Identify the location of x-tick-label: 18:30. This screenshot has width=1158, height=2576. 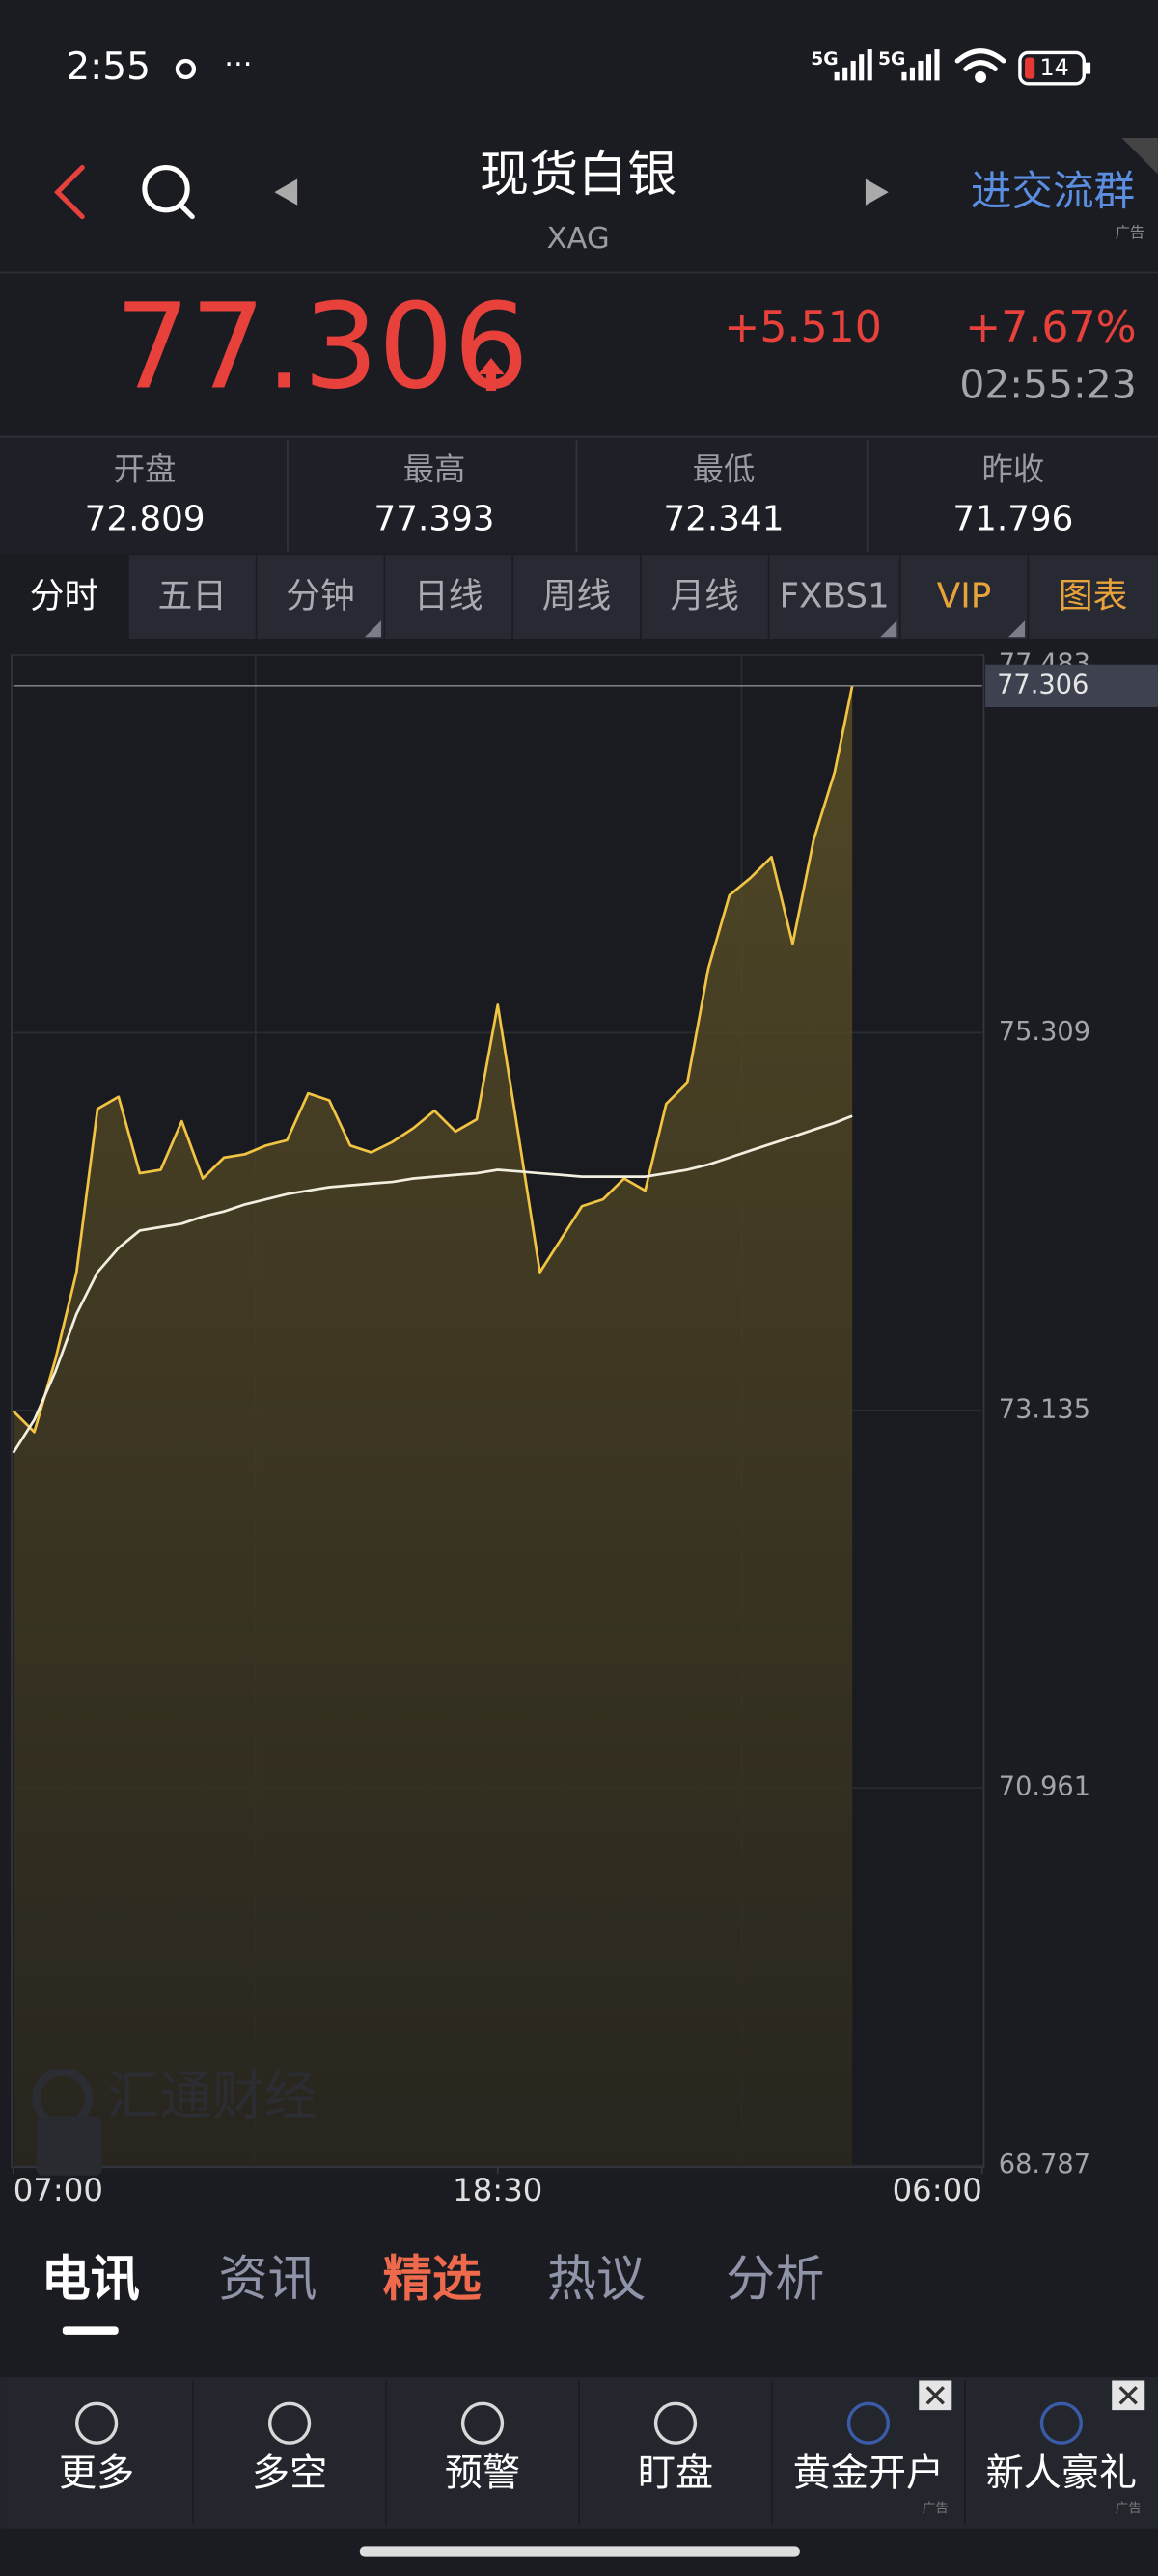
(497, 2190).